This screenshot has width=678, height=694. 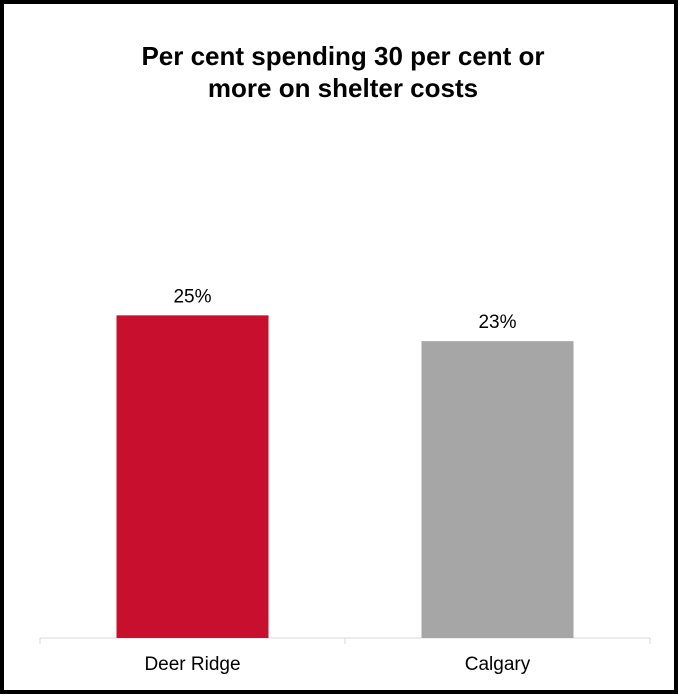 What do you see at coordinates (192, 476) in the screenshot?
I see `bar-deer-ridge` at bounding box center [192, 476].